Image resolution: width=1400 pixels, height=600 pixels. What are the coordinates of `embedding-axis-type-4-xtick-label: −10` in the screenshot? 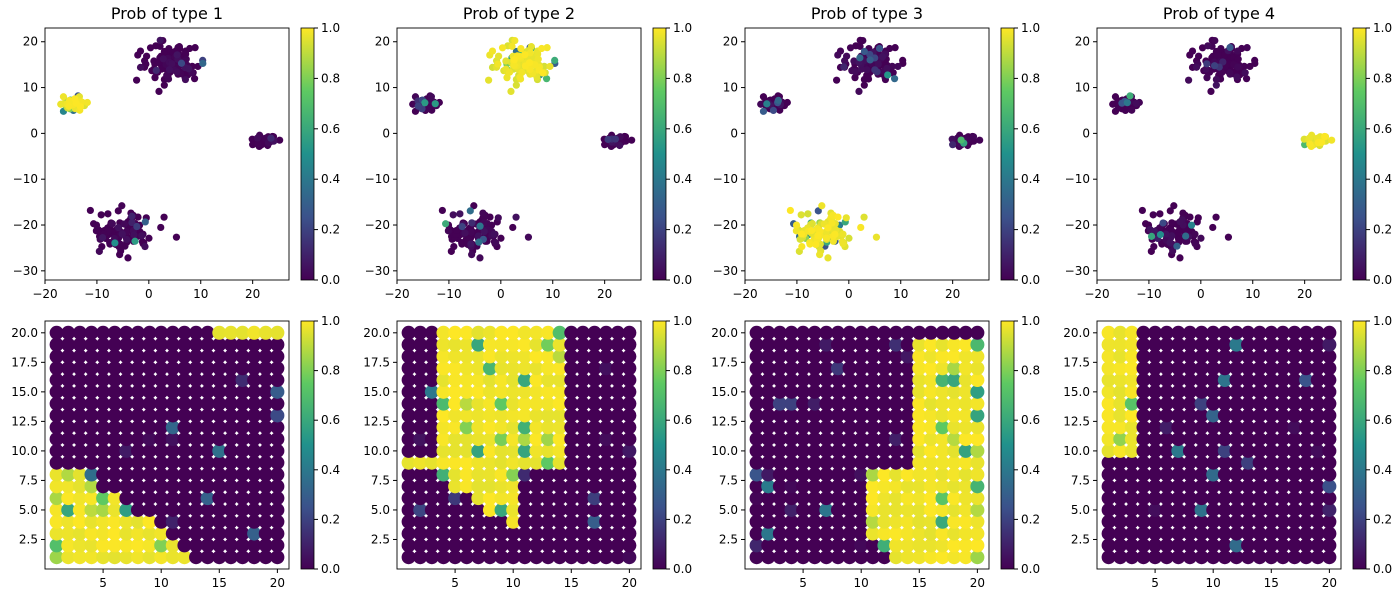 It's located at (1148, 294).